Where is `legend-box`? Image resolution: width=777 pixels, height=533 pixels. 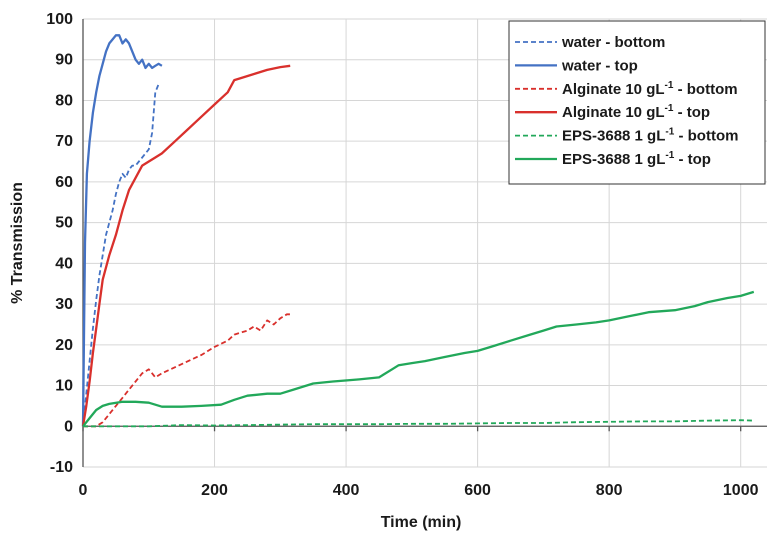 legend-box is located at coordinates (637, 102).